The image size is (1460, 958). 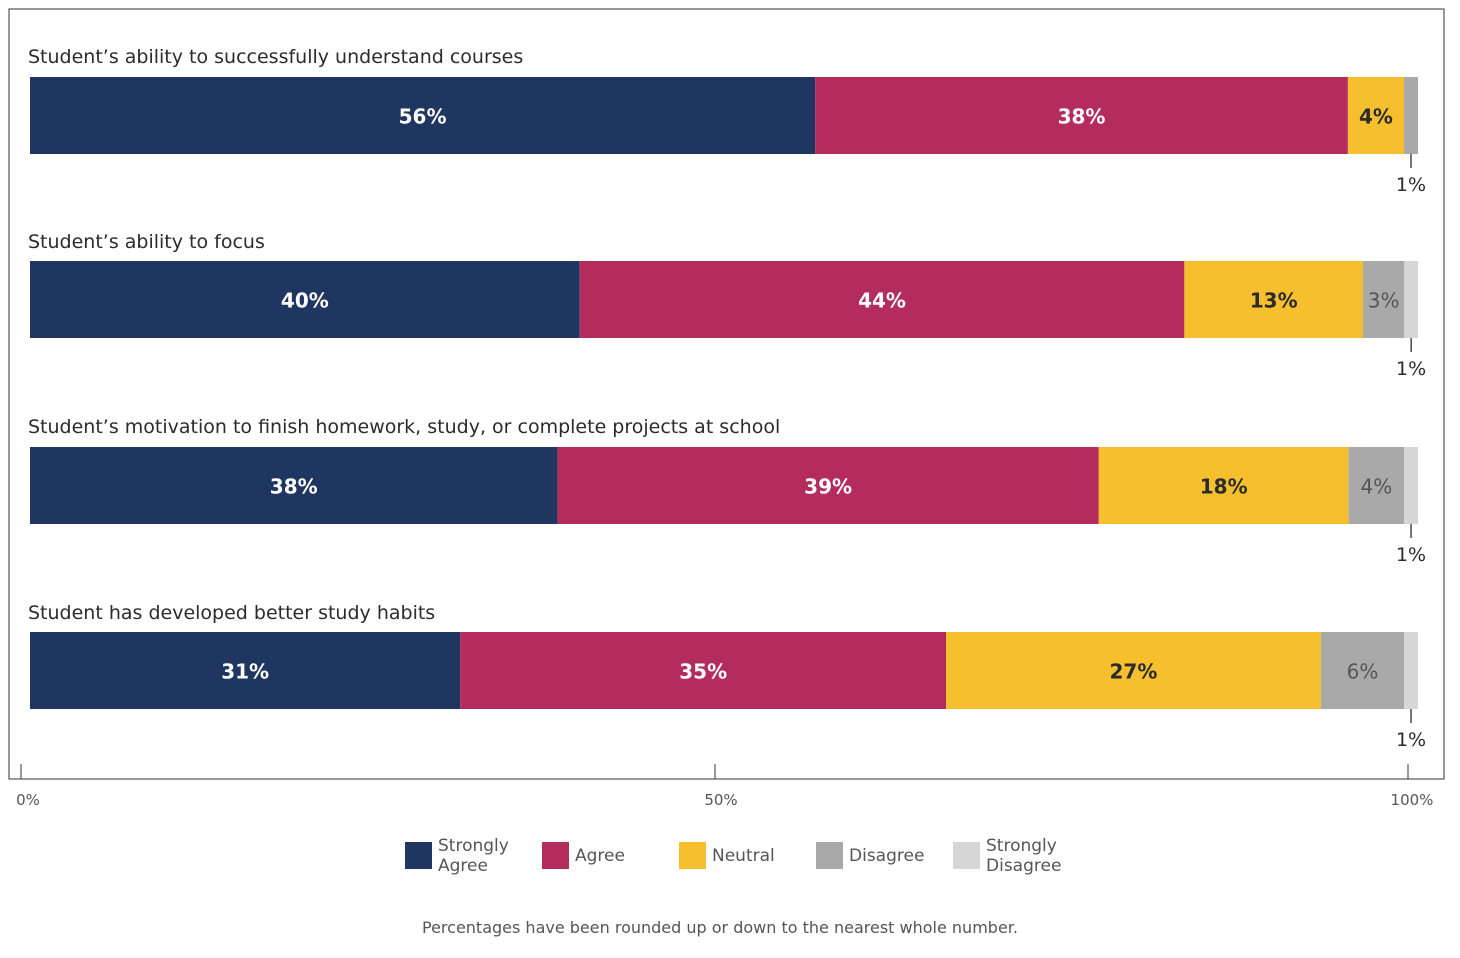 I want to click on data-label: 31%, so click(x=245, y=672).